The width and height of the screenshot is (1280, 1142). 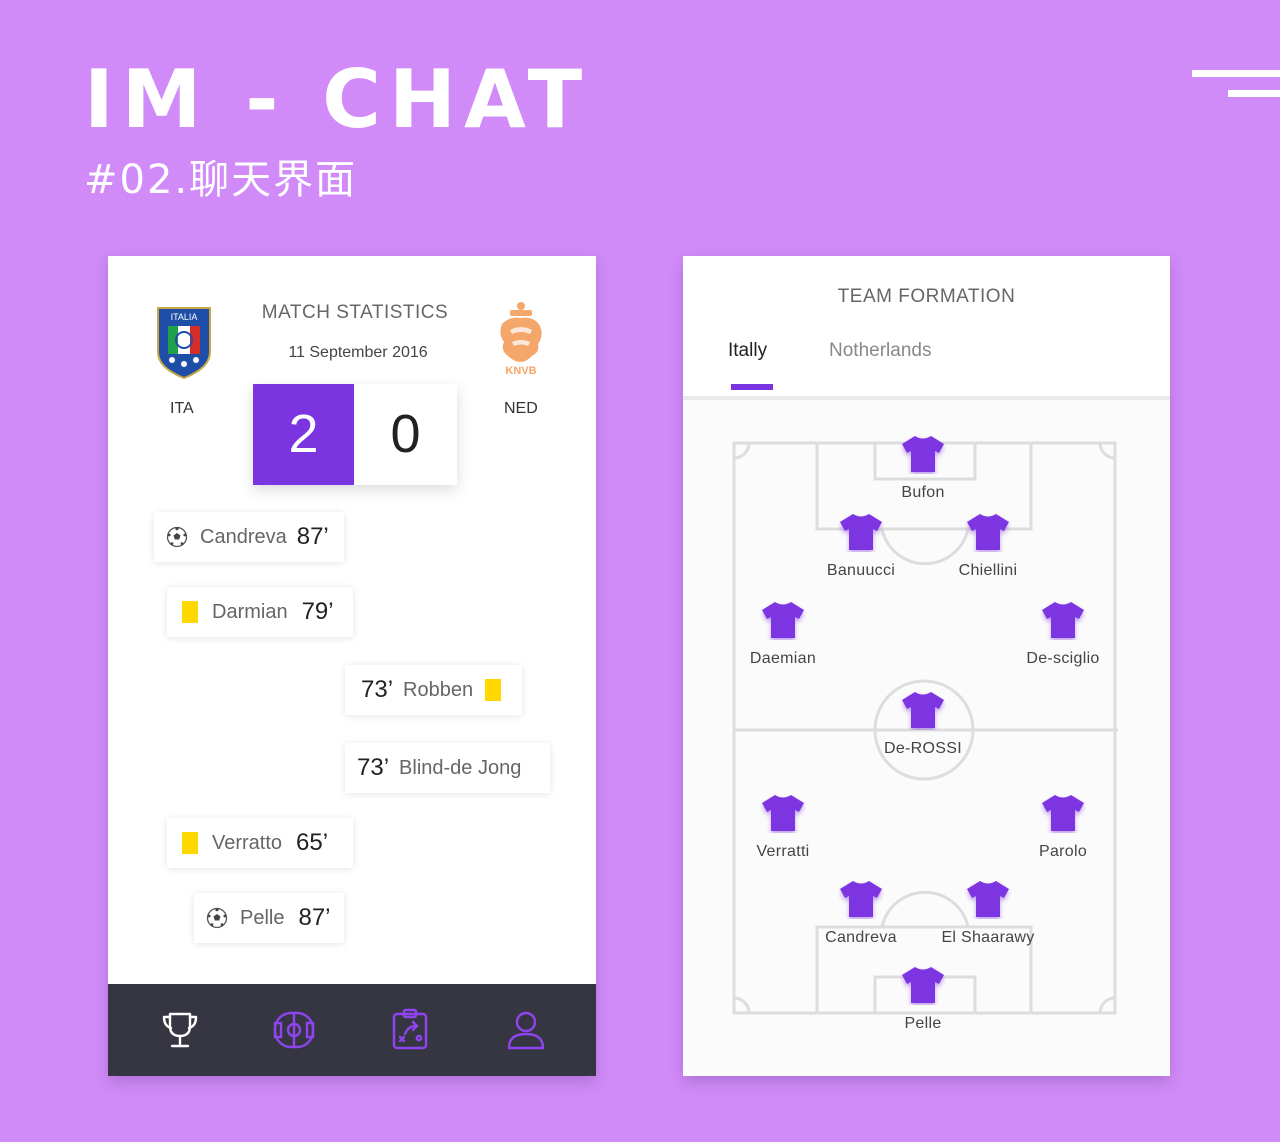 I want to click on event-player-name: Blind-de Jong, so click(x=460, y=767).